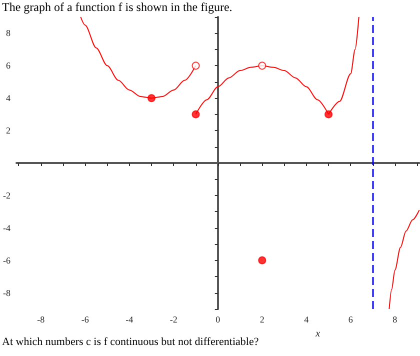 Image resolution: width=420 pixels, height=356 pixels. I want to click on x-tick-label: -6, so click(85, 319).